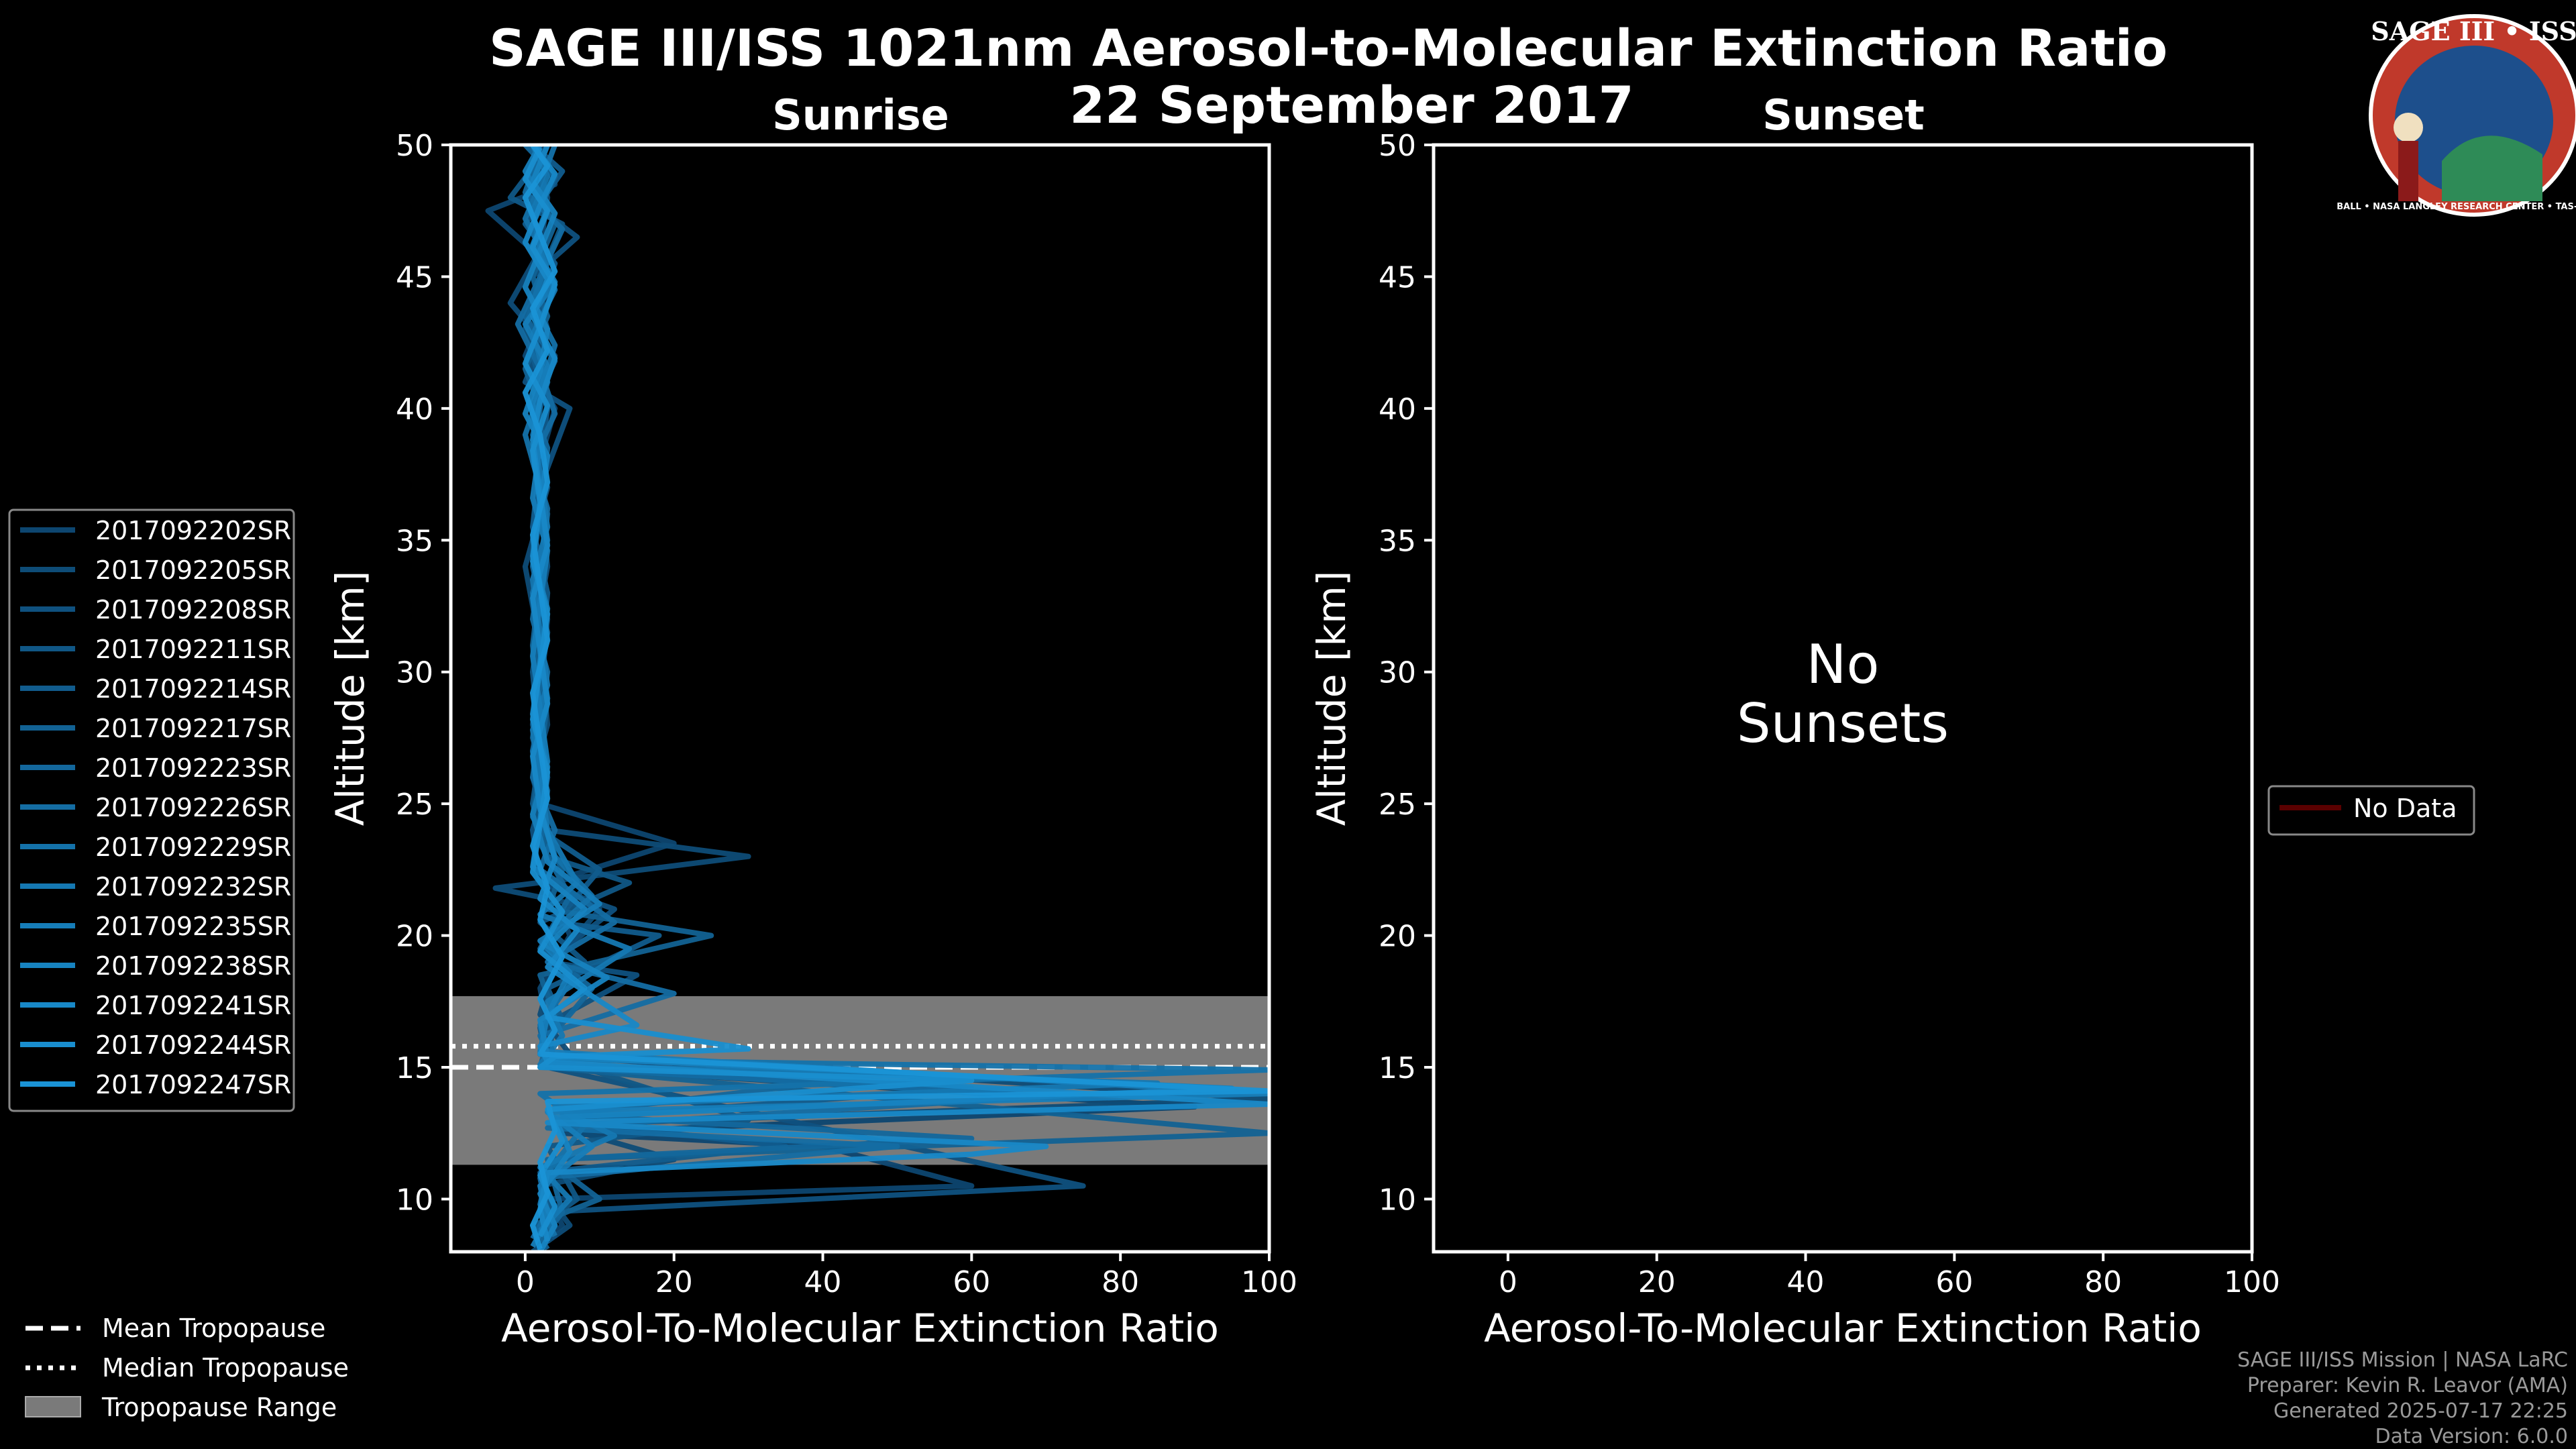  I want to click on legend-label-2017092241SR: 2017092241SR, so click(193, 1005).